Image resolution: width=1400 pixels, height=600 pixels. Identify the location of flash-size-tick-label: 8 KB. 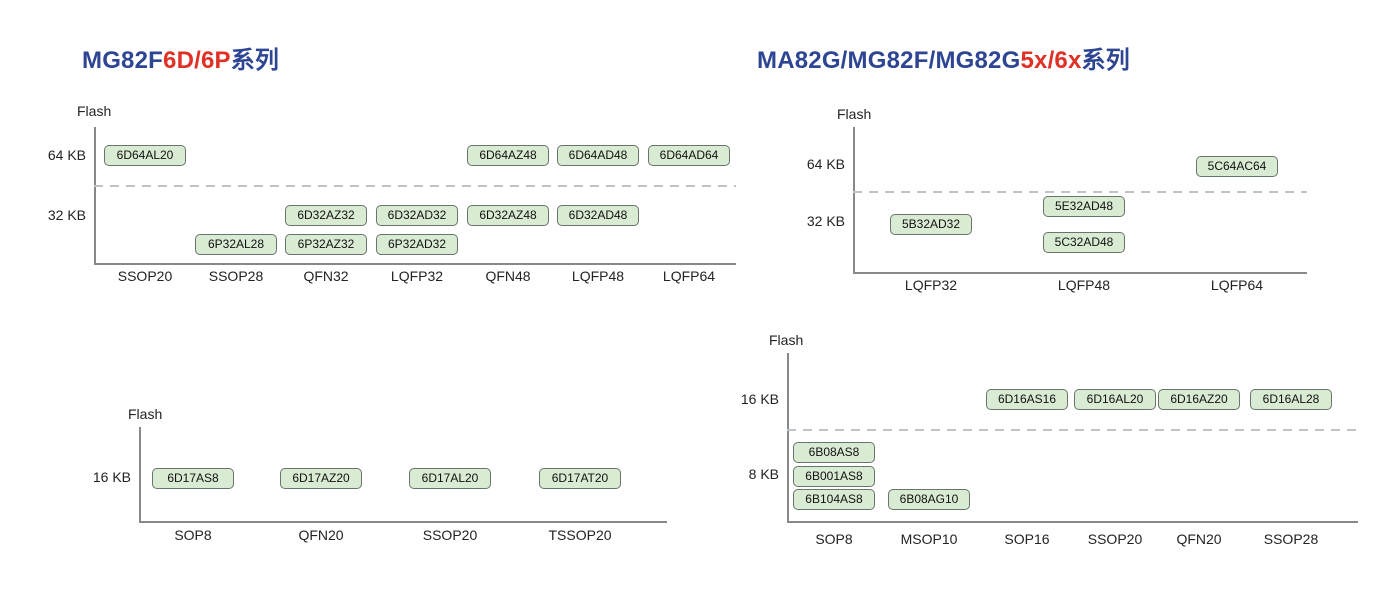
(763, 474).